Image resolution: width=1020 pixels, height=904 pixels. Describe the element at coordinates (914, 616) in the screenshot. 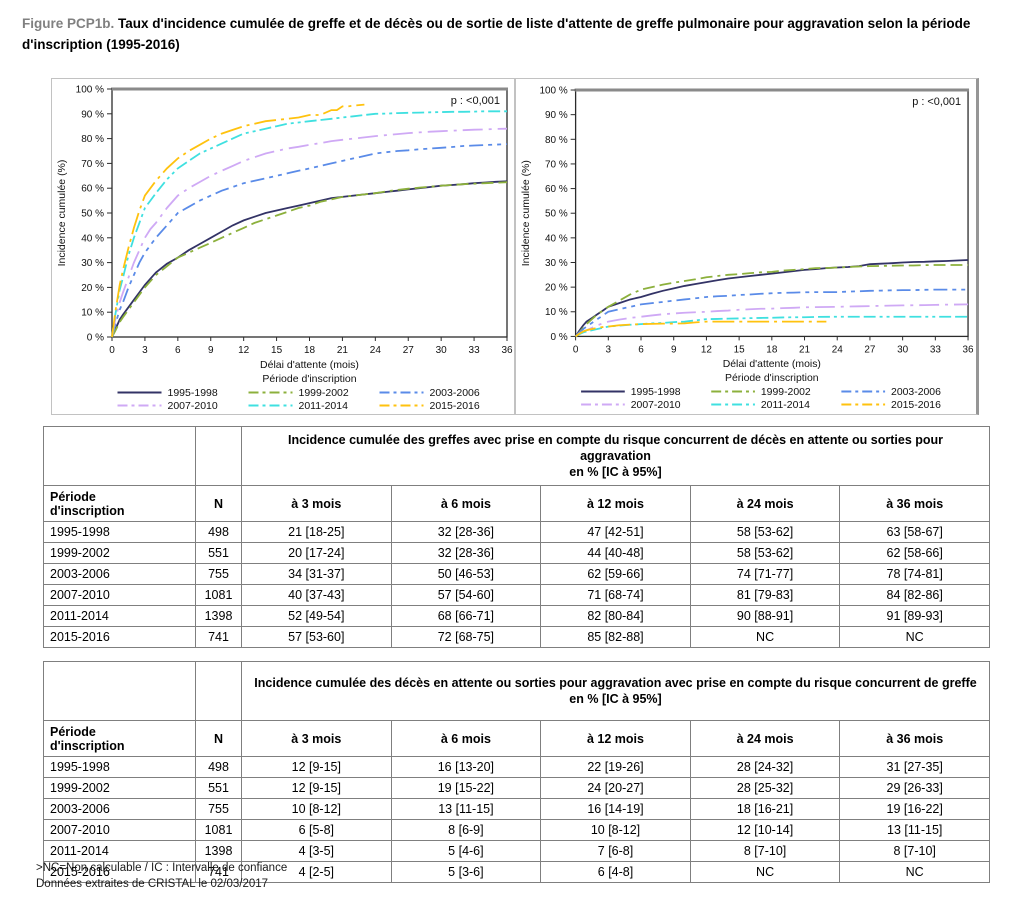

I see `value-cell: 91 [89-93]` at that location.